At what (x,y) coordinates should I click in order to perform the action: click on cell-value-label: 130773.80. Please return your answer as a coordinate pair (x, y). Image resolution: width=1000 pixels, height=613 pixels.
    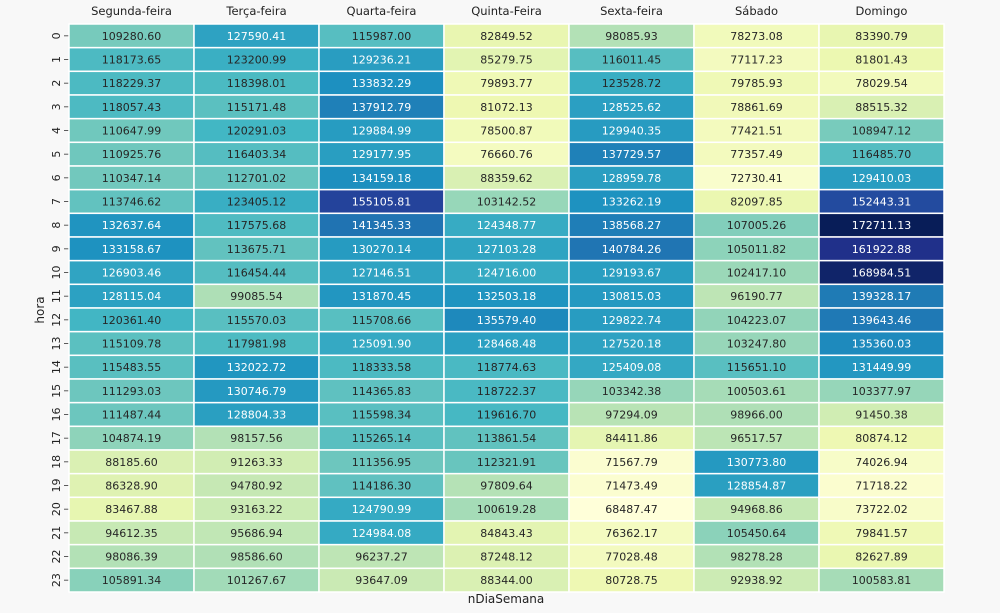
    Looking at the image, I should click on (757, 462).